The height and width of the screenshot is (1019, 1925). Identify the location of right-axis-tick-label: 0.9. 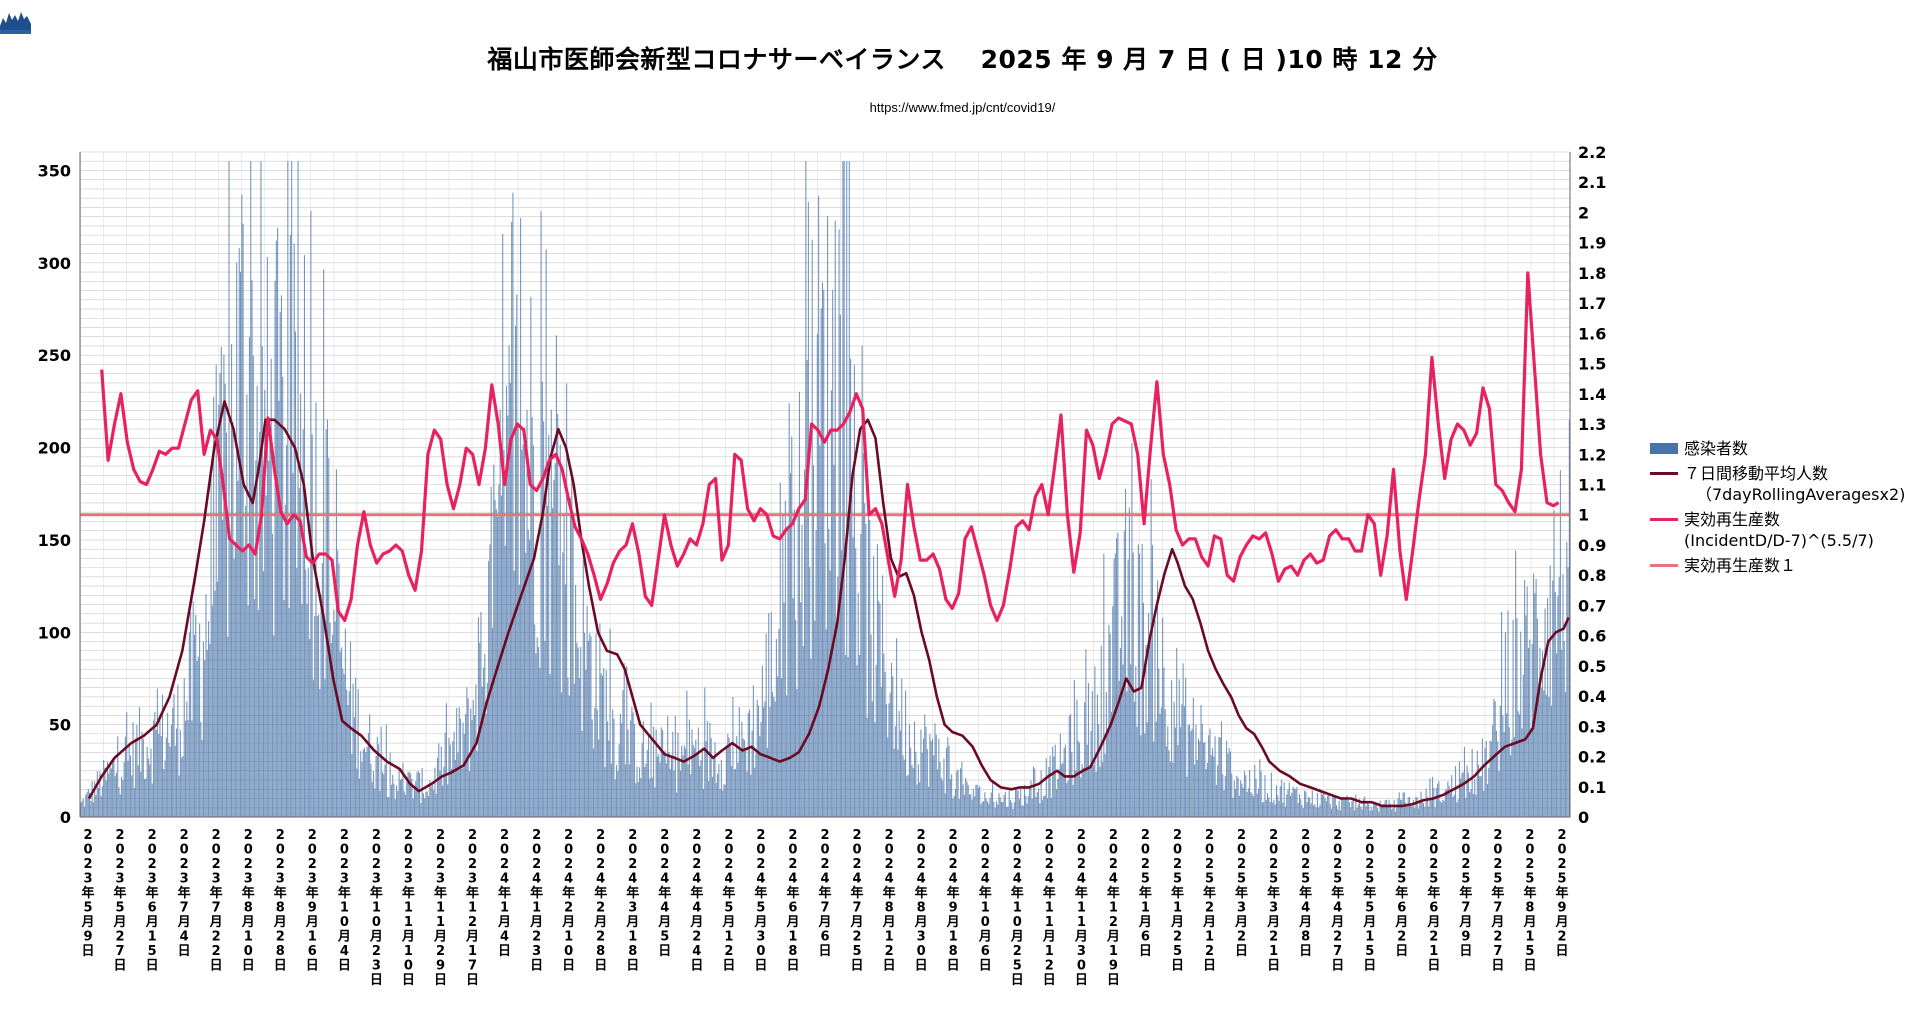
(1592, 545).